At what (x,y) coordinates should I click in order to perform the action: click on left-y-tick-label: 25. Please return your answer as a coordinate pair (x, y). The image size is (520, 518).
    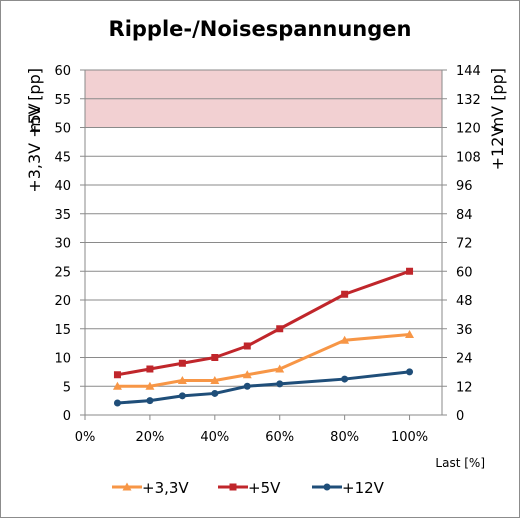
    Looking at the image, I should click on (62, 272).